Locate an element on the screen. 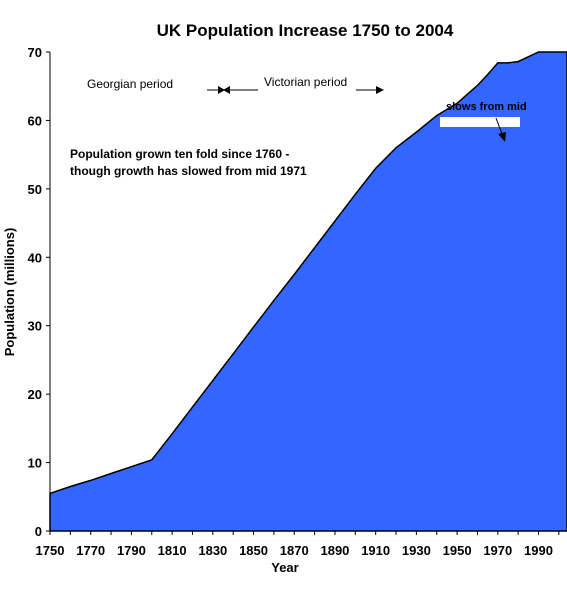  slows-arrow is located at coordinates (500, 129).